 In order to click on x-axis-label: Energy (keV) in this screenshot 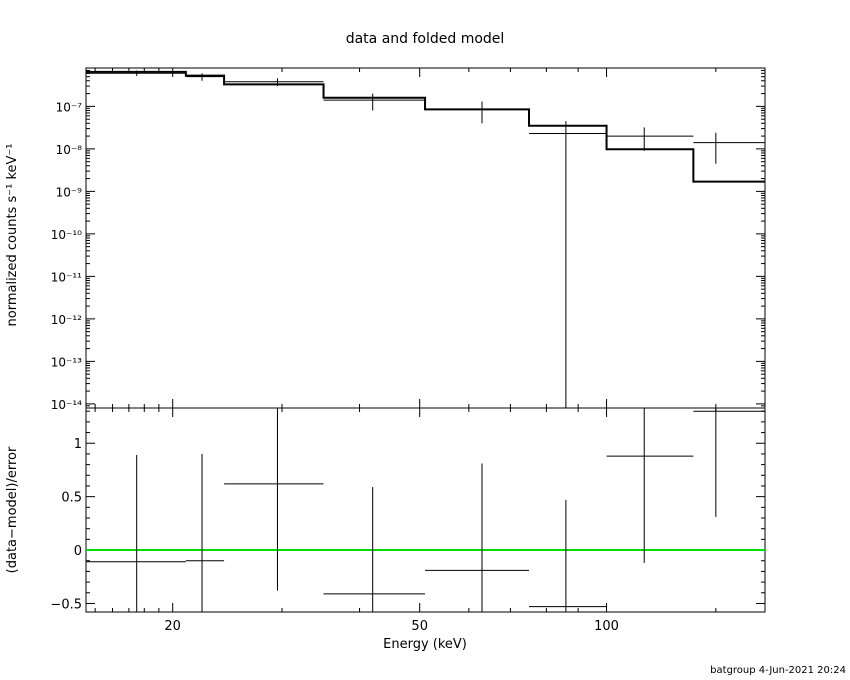, I will do `click(425, 644)`.